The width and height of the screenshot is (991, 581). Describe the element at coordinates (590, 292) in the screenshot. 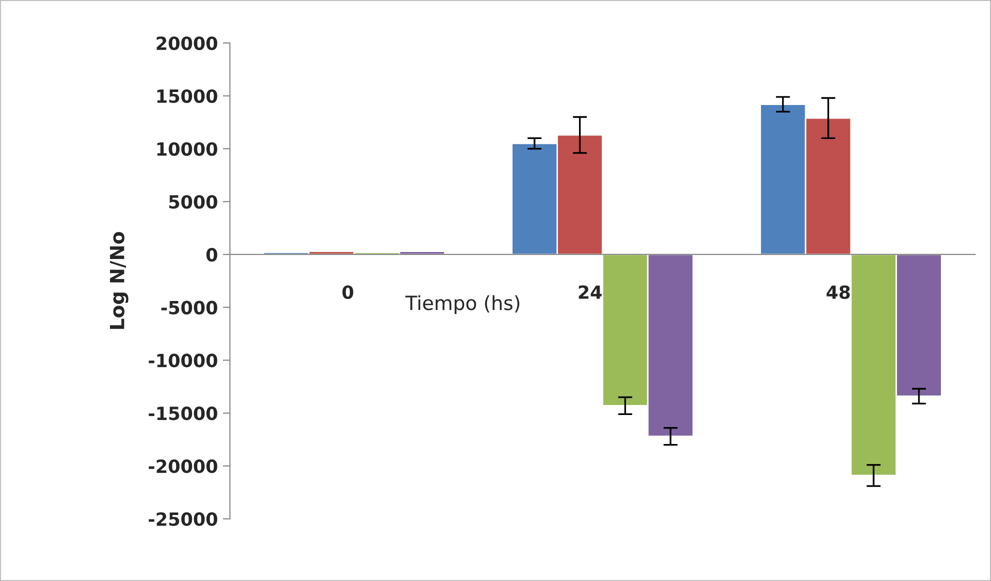

I see `x-tick-label: 24` at that location.